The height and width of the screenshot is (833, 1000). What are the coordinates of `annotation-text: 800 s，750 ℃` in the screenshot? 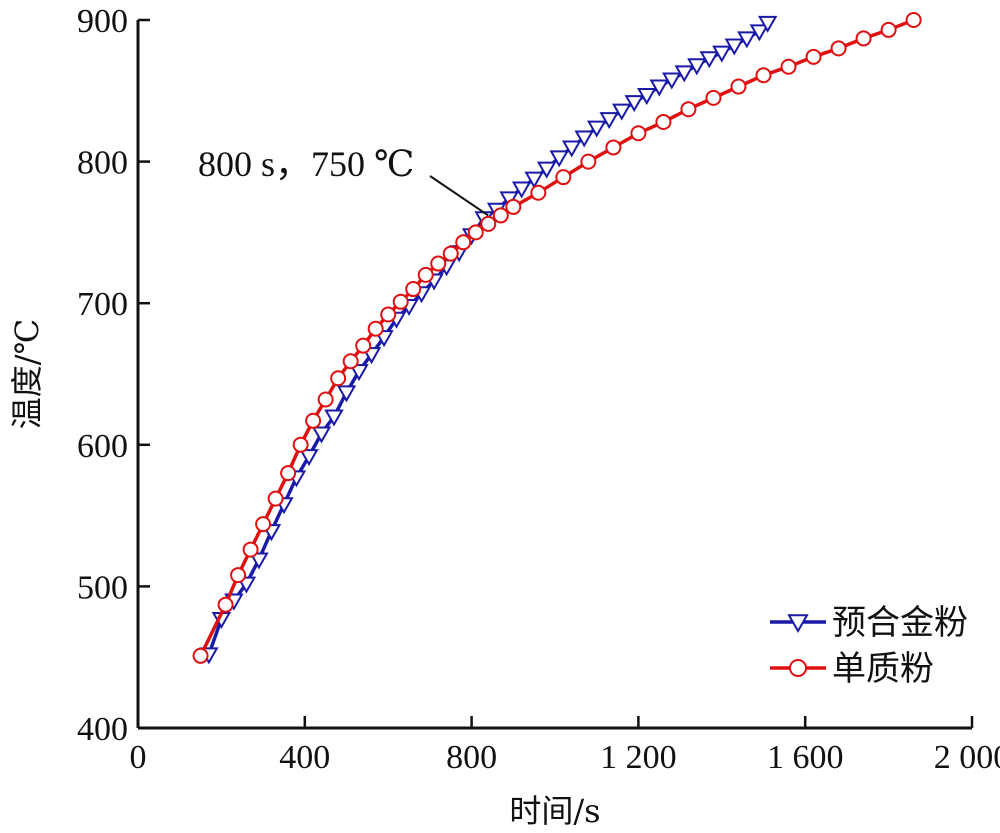 It's located at (306, 164).